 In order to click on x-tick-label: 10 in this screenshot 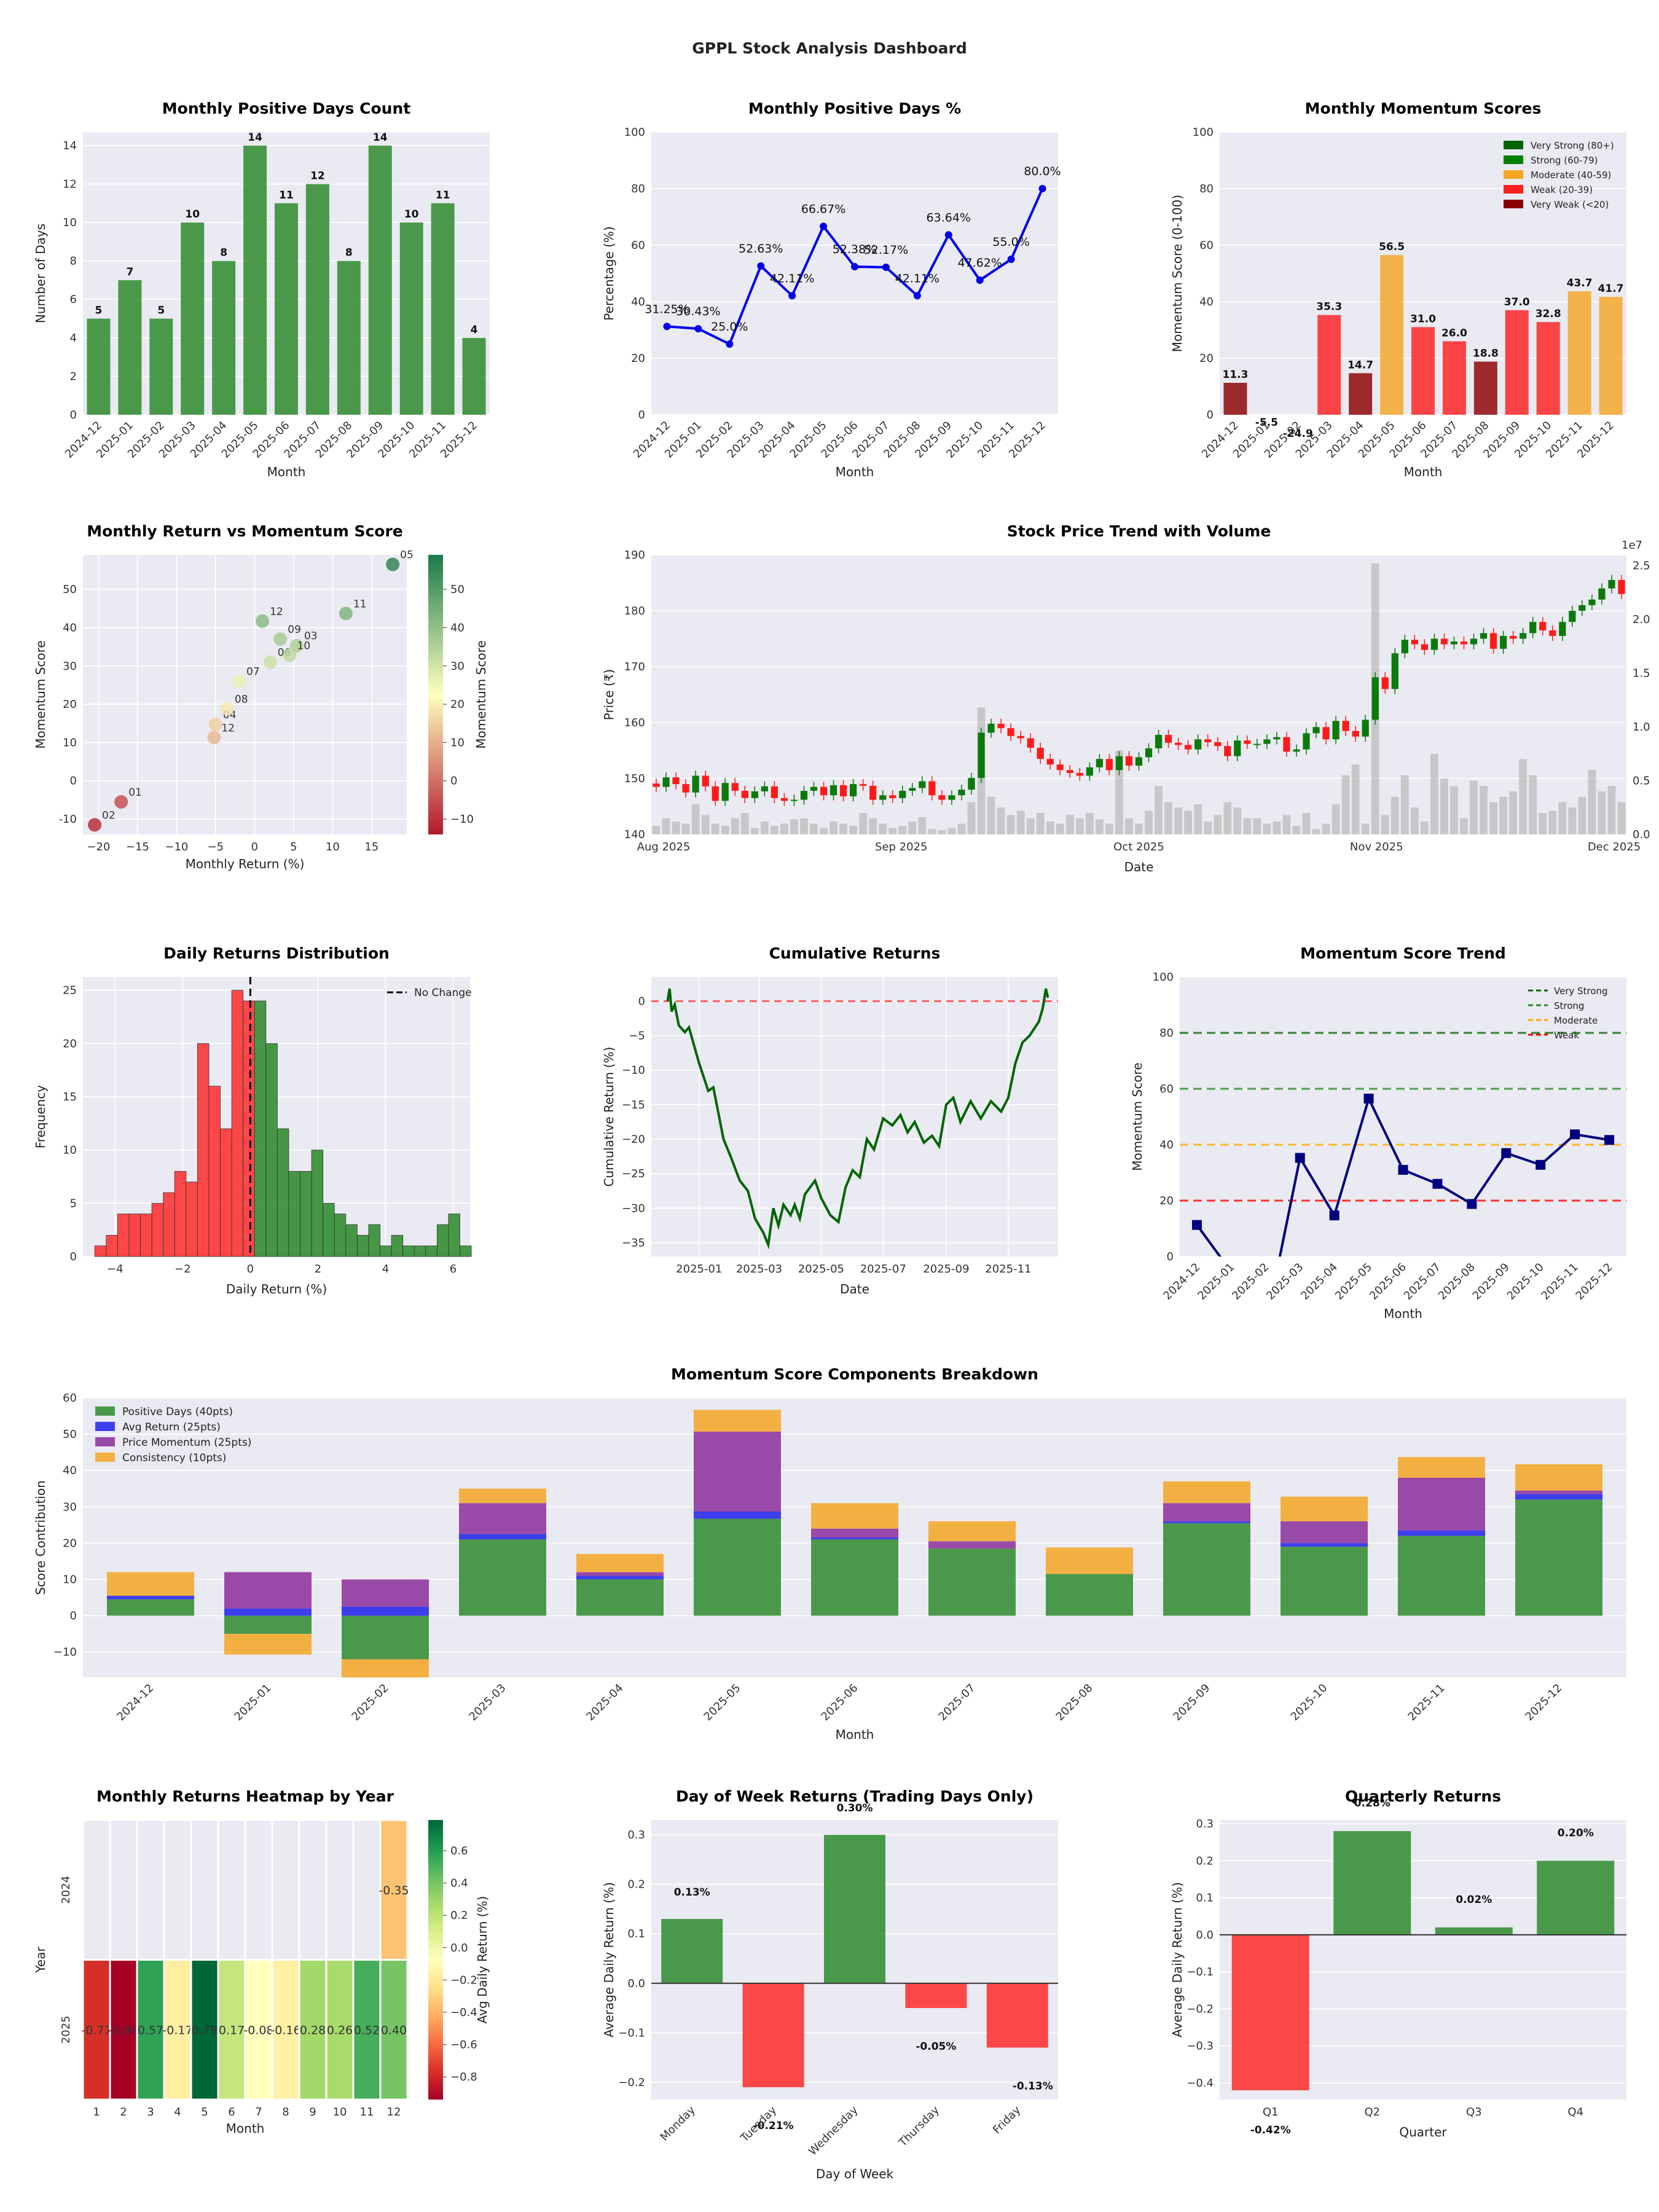, I will do `click(340, 2112)`.